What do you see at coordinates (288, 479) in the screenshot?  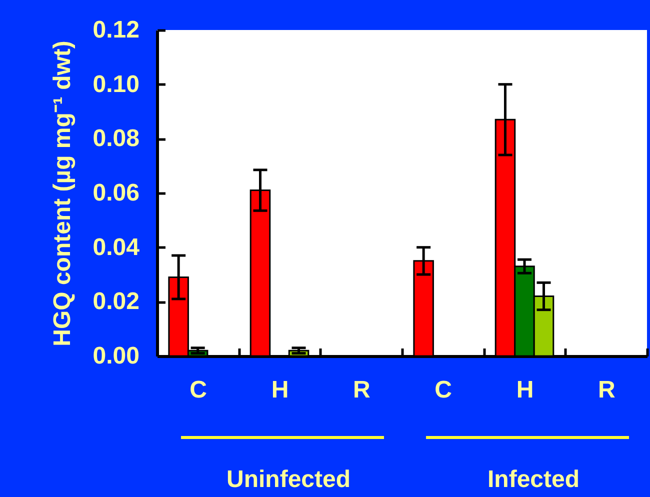 I see `text: Uninfected` at bounding box center [288, 479].